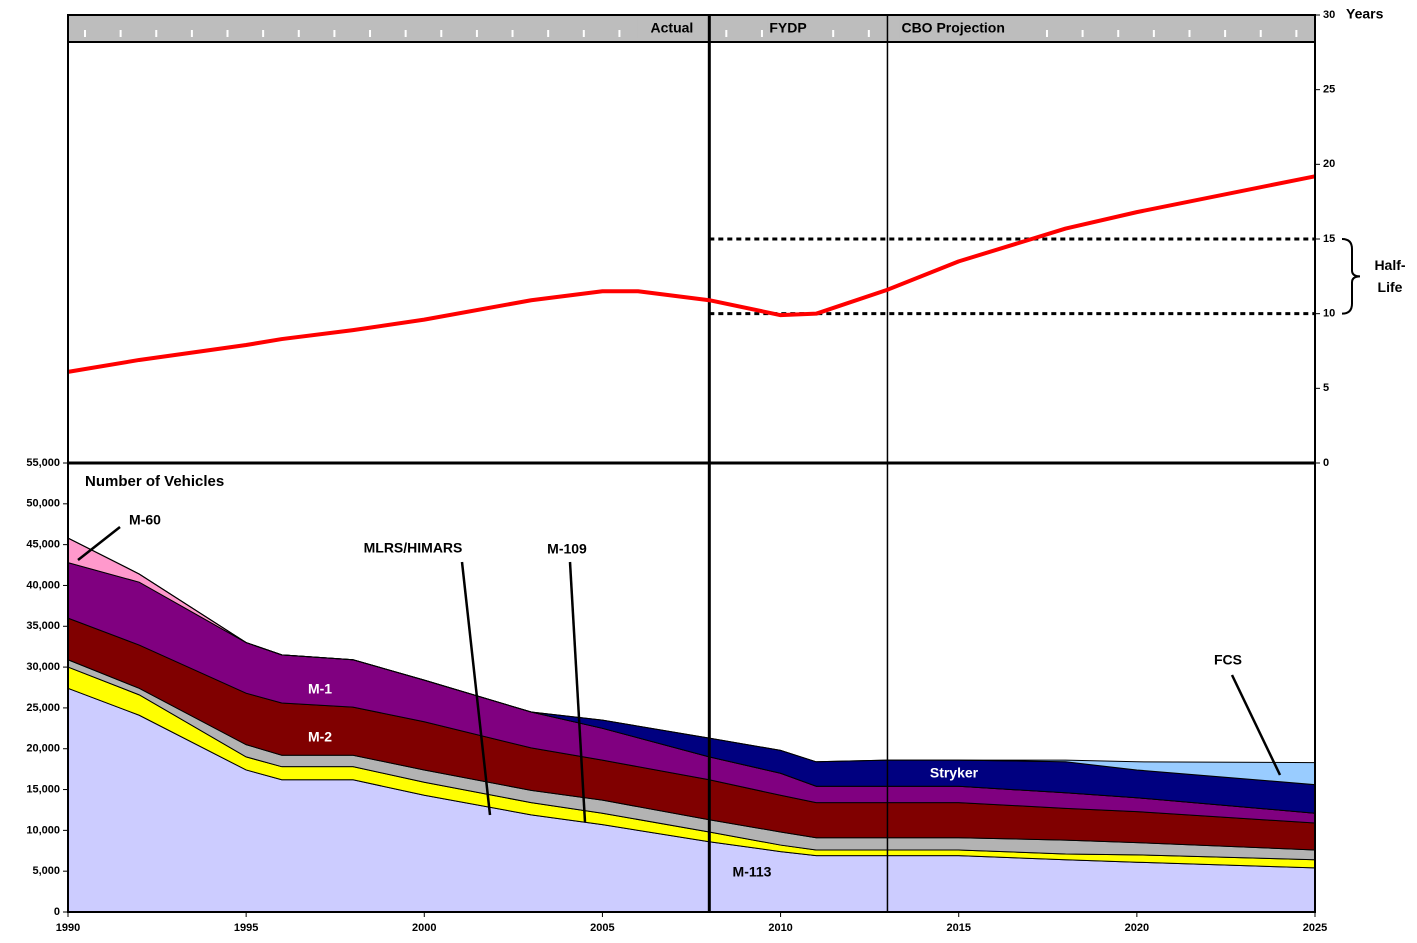 The height and width of the screenshot is (943, 1417). Describe the element at coordinates (1228, 660) in the screenshot. I see `series-label: FCS` at that location.